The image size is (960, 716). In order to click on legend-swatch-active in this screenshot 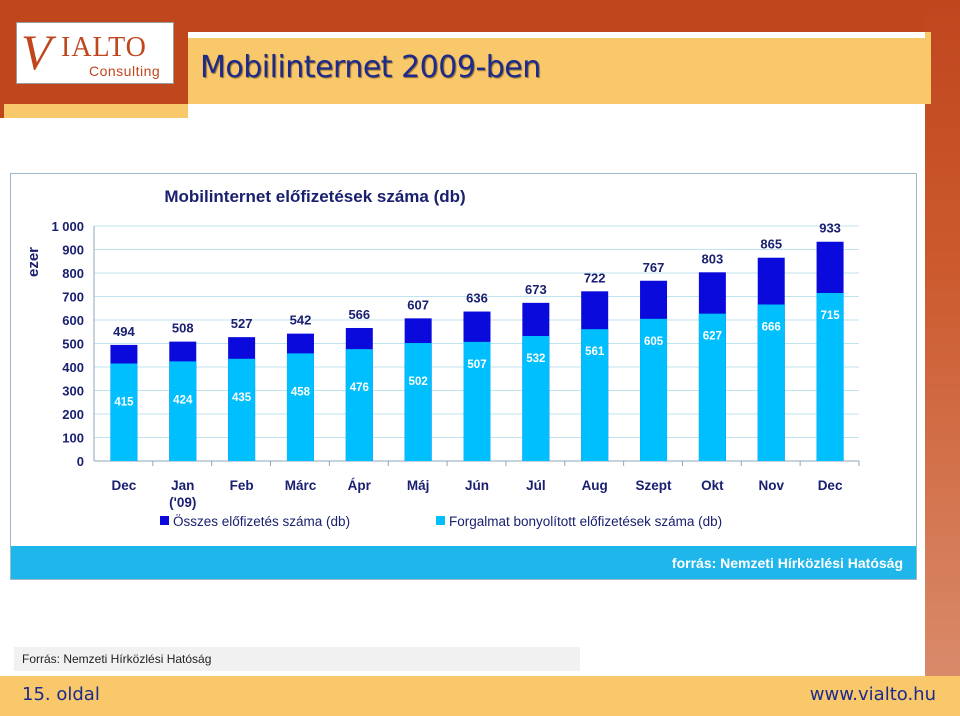, I will do `click(440, 520)`.